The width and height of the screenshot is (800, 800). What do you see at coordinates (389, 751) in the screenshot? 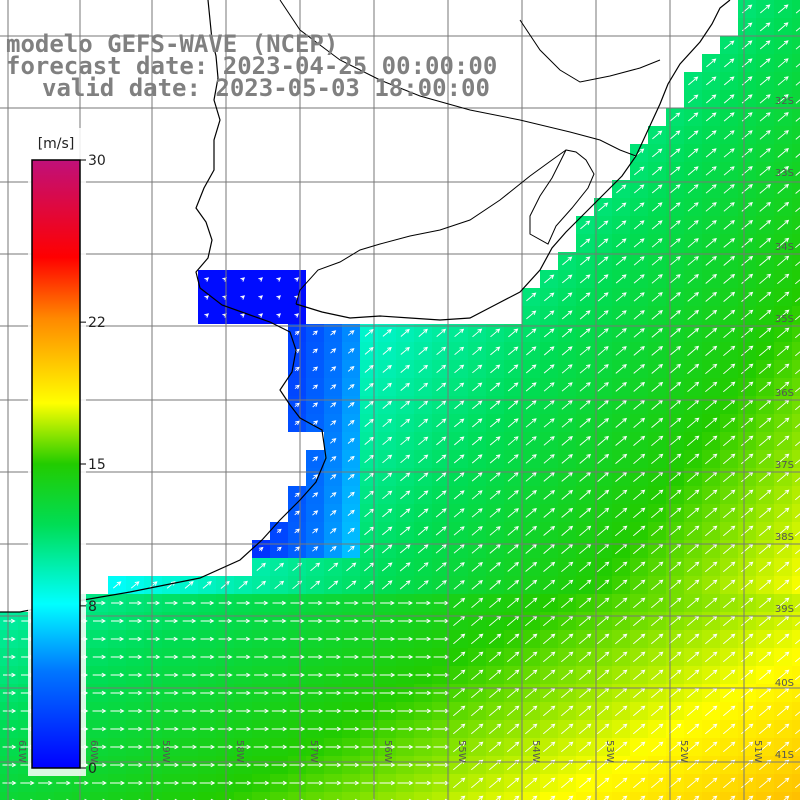
I see `lon-labels: 61W 60W 59W 58W 57W 56W 55W 54W 53W 52W 51W` at bounding box center [389, 751].